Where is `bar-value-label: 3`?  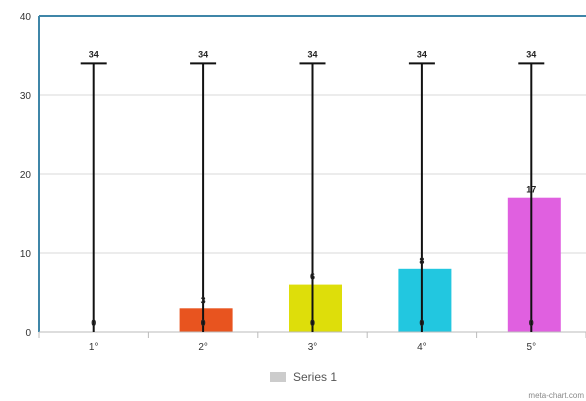 bar-value-label: 3 is located at coordinates (203, 300).